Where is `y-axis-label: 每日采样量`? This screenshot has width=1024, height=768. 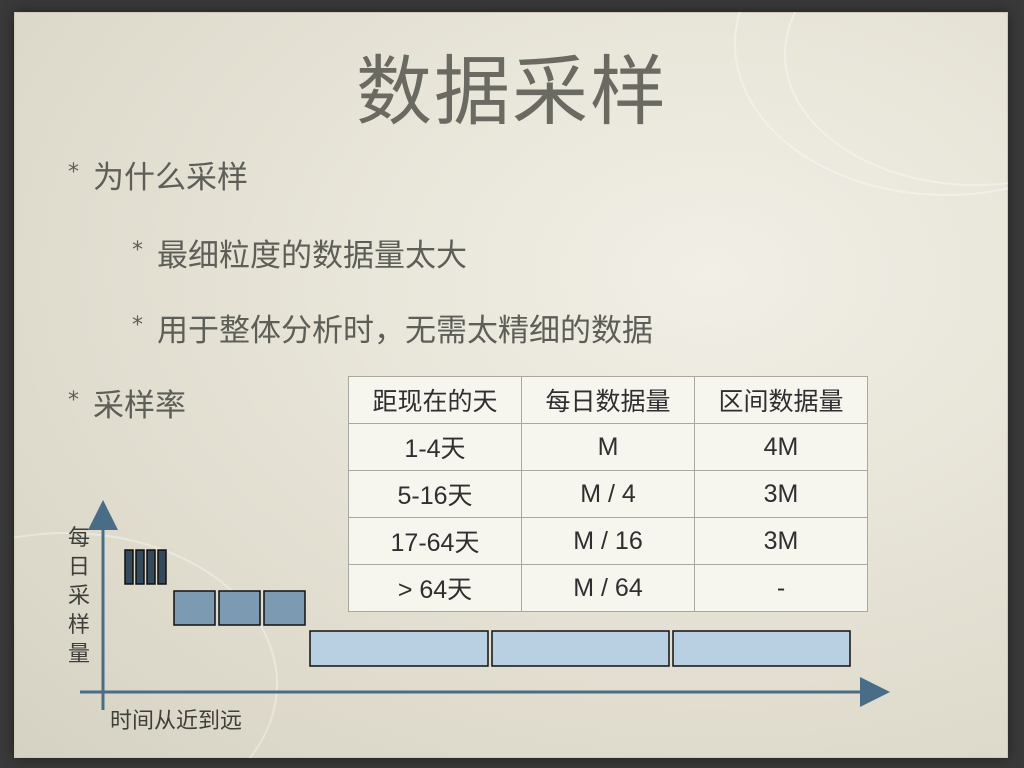
y-axis-label: 每日采样量 is located at coordinates (78, 596).